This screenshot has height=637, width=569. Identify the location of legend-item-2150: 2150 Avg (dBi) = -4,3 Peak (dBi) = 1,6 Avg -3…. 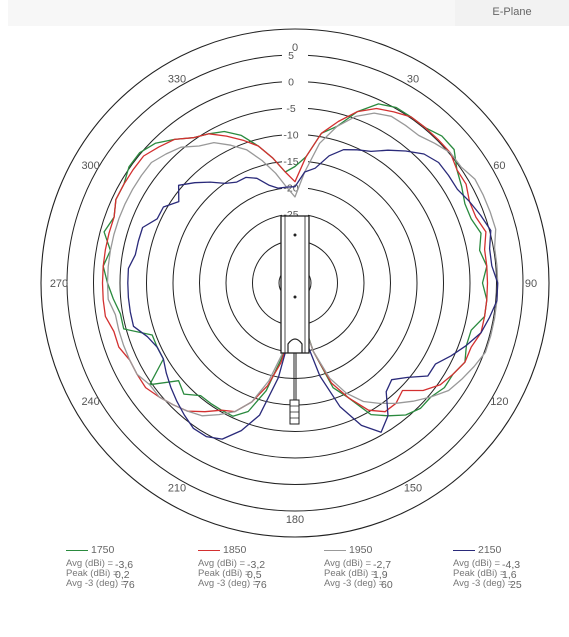
(503, 567).